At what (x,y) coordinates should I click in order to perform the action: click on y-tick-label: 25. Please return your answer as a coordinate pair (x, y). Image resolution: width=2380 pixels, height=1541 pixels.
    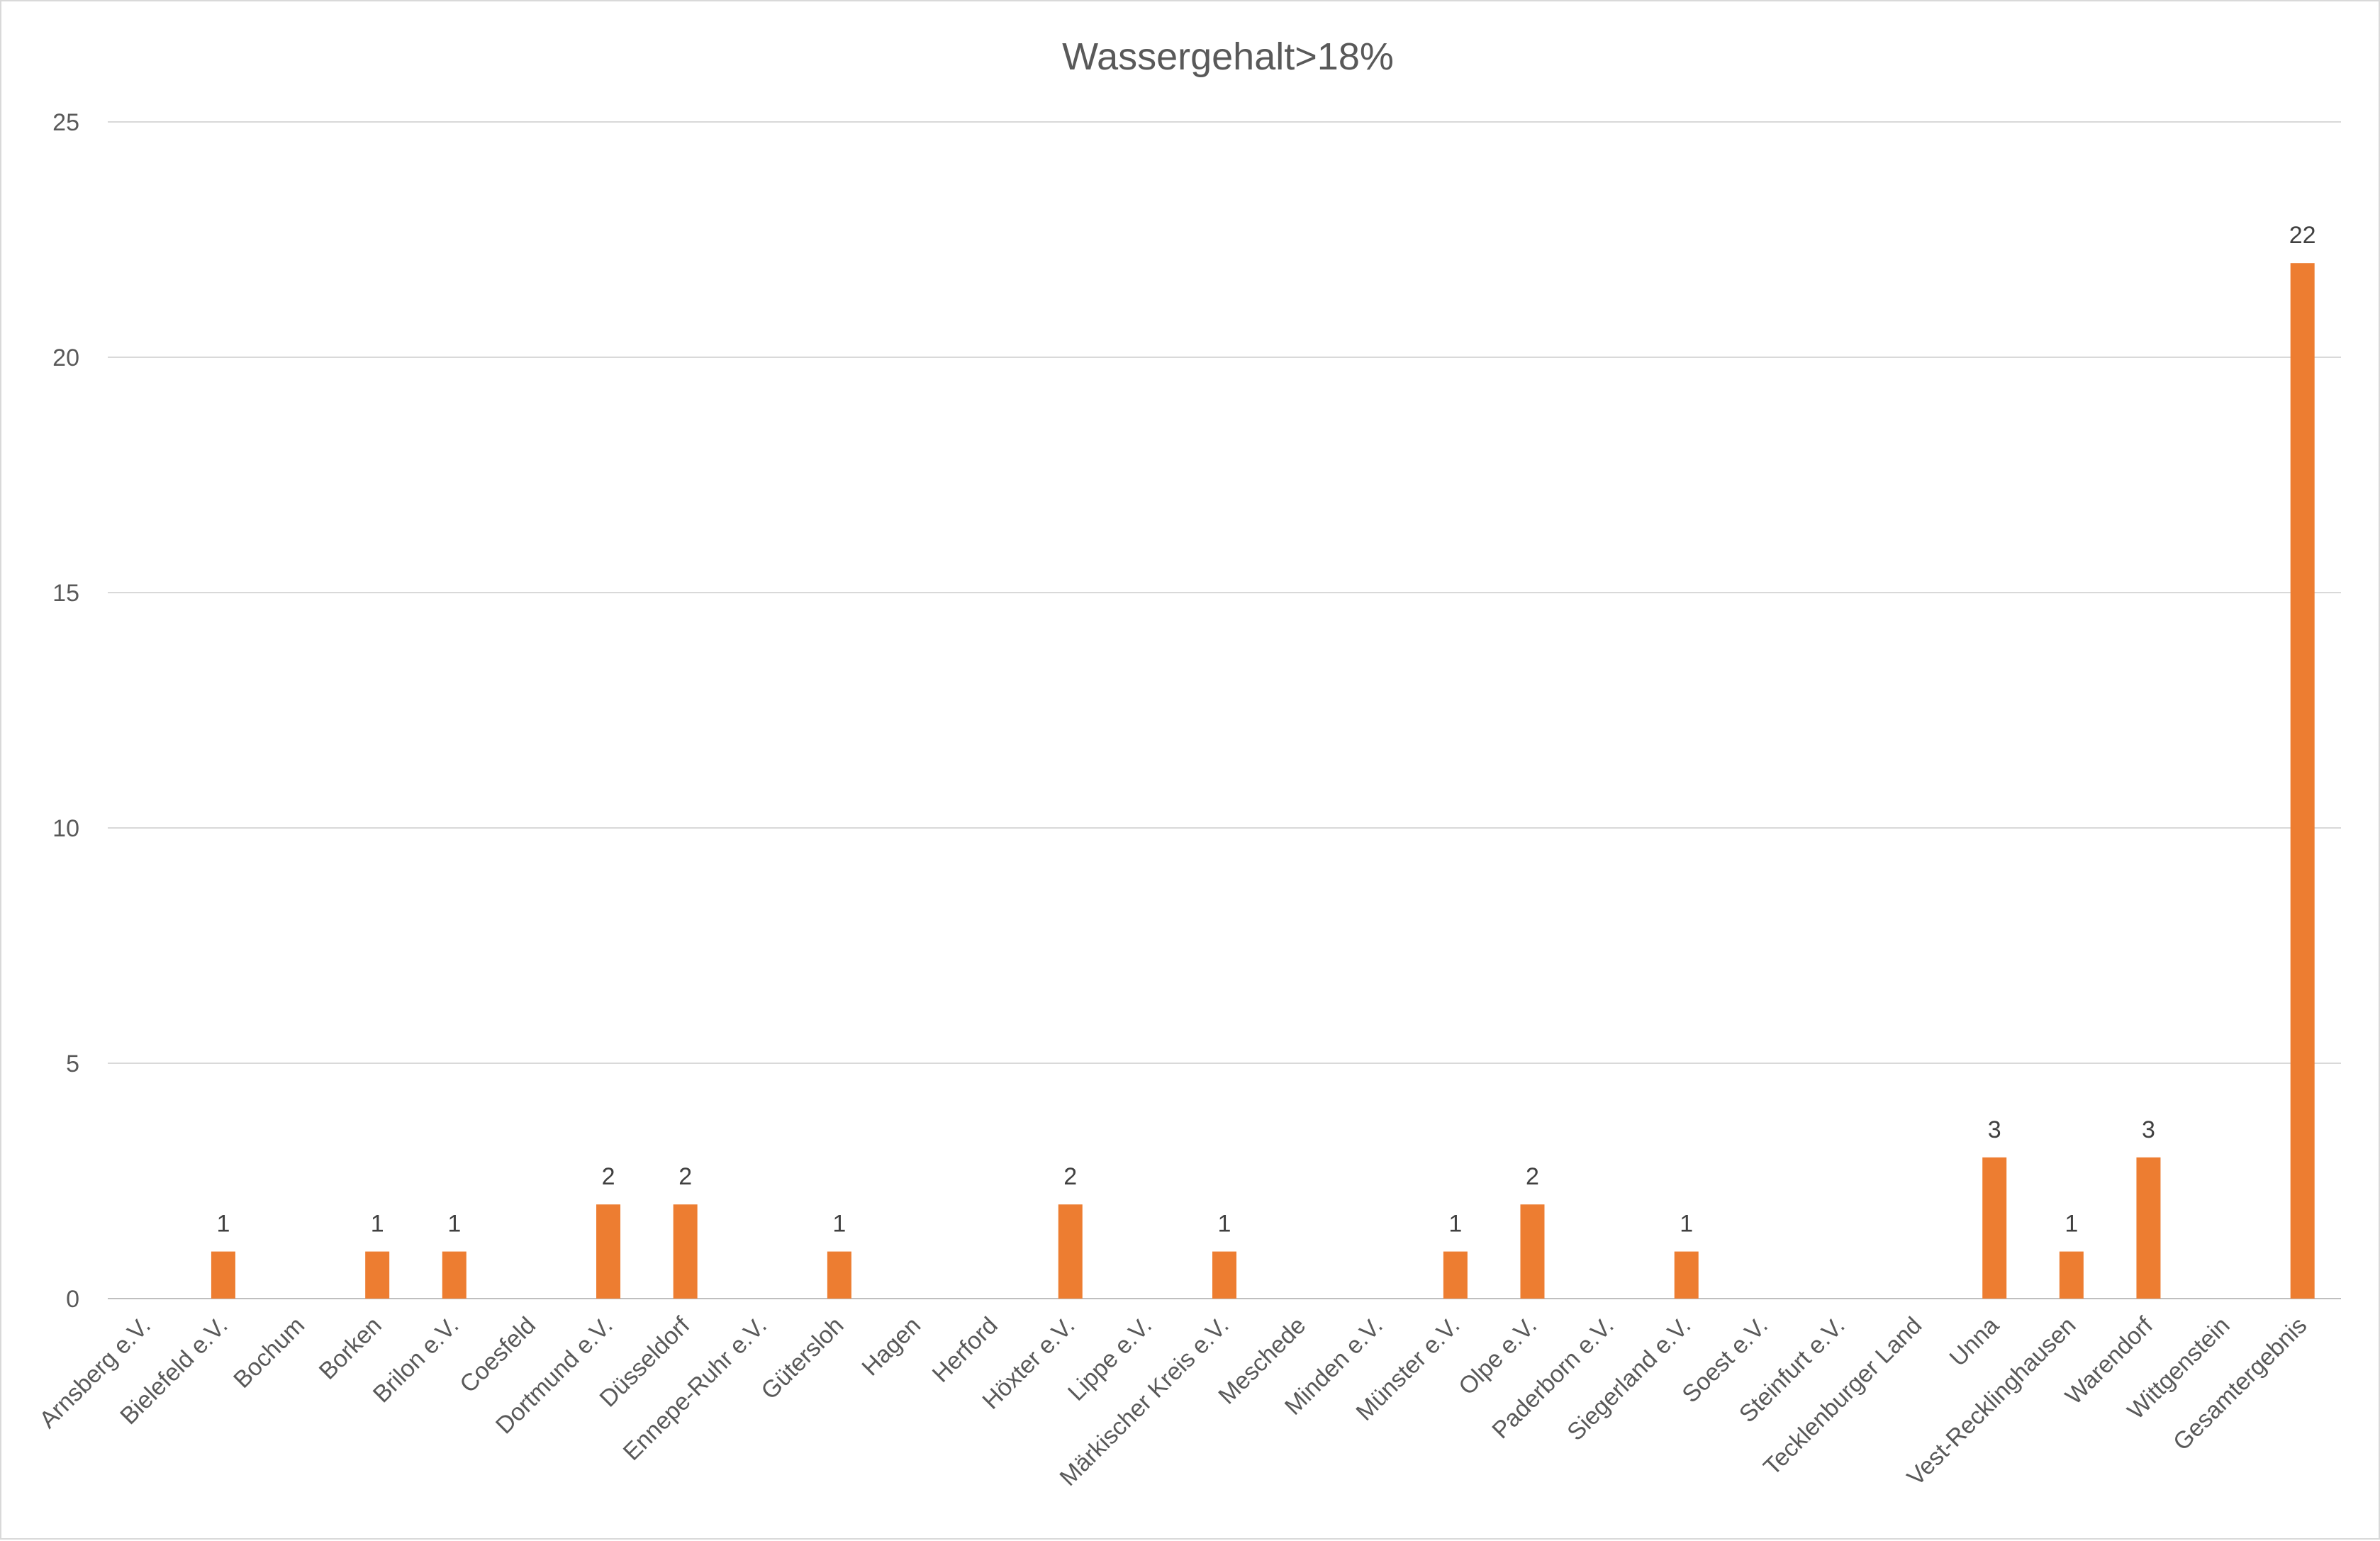
    Looking at the image, I should click on (65, 122).